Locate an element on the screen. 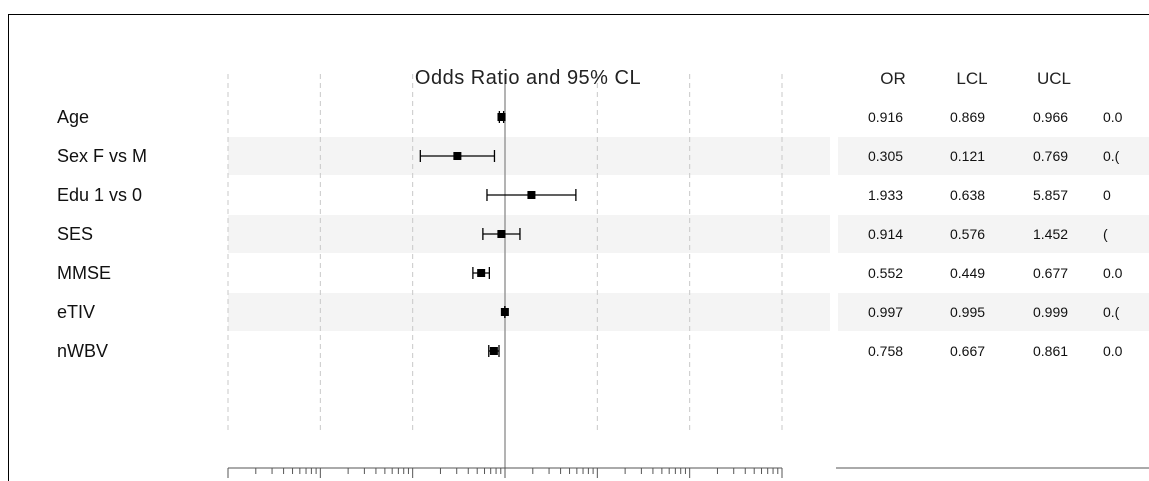  cell-ucl: 1.452 is located at coordinates (1050, 234).